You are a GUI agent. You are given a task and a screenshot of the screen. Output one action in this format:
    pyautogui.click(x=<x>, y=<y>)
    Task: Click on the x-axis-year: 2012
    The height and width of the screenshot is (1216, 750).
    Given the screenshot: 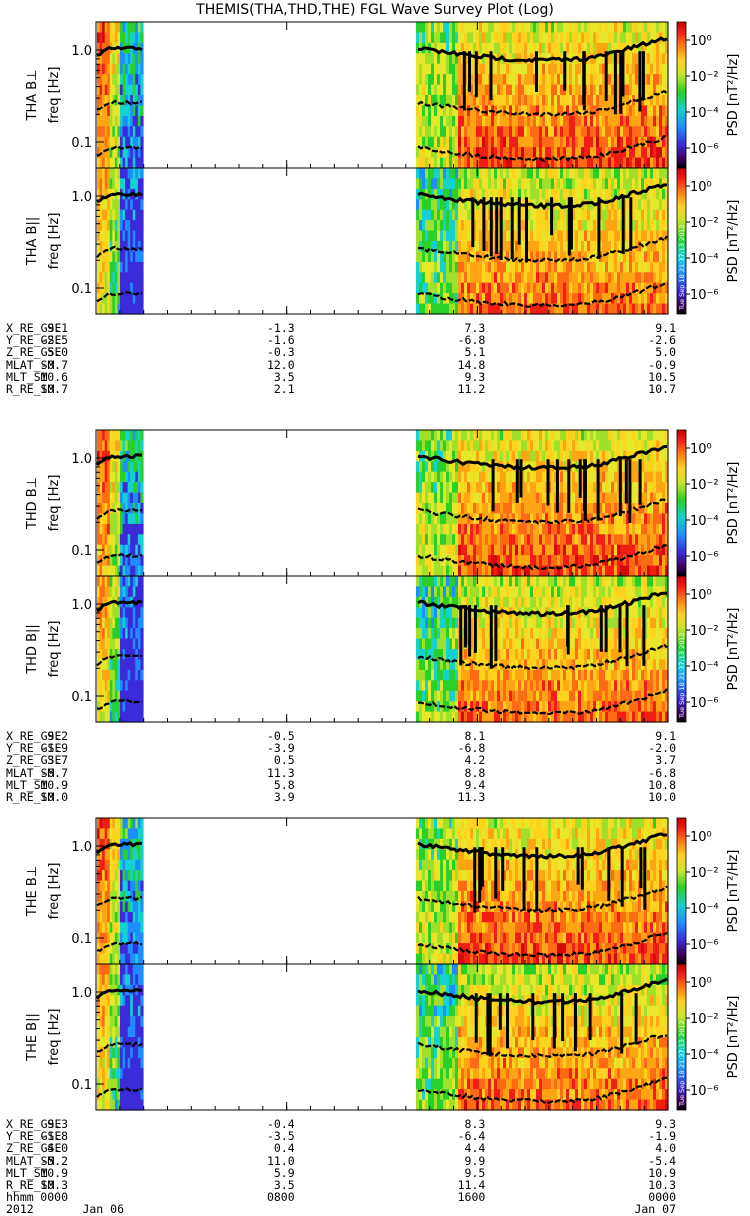 What is the action you would take?
    pyautogui.click(x=20, y=1209)
    